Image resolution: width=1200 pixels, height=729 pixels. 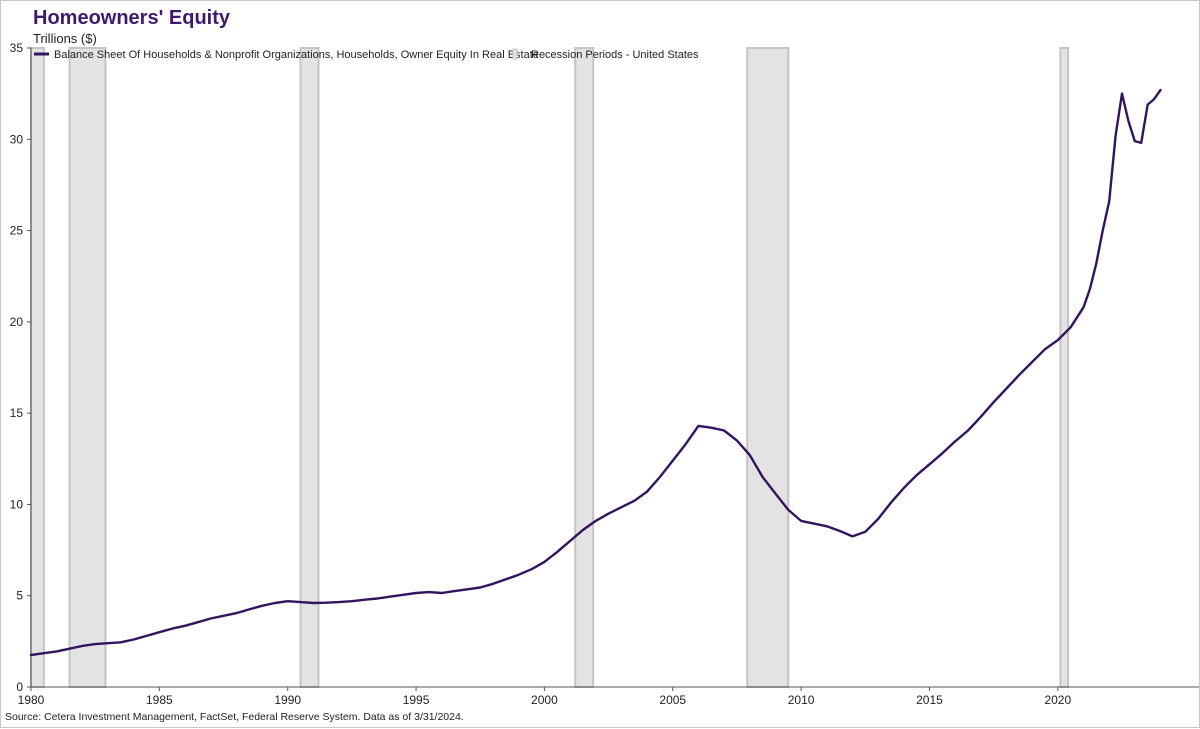 I want to click on y-axis-unit-label: Trillions ($), so click(x=65, y=38).